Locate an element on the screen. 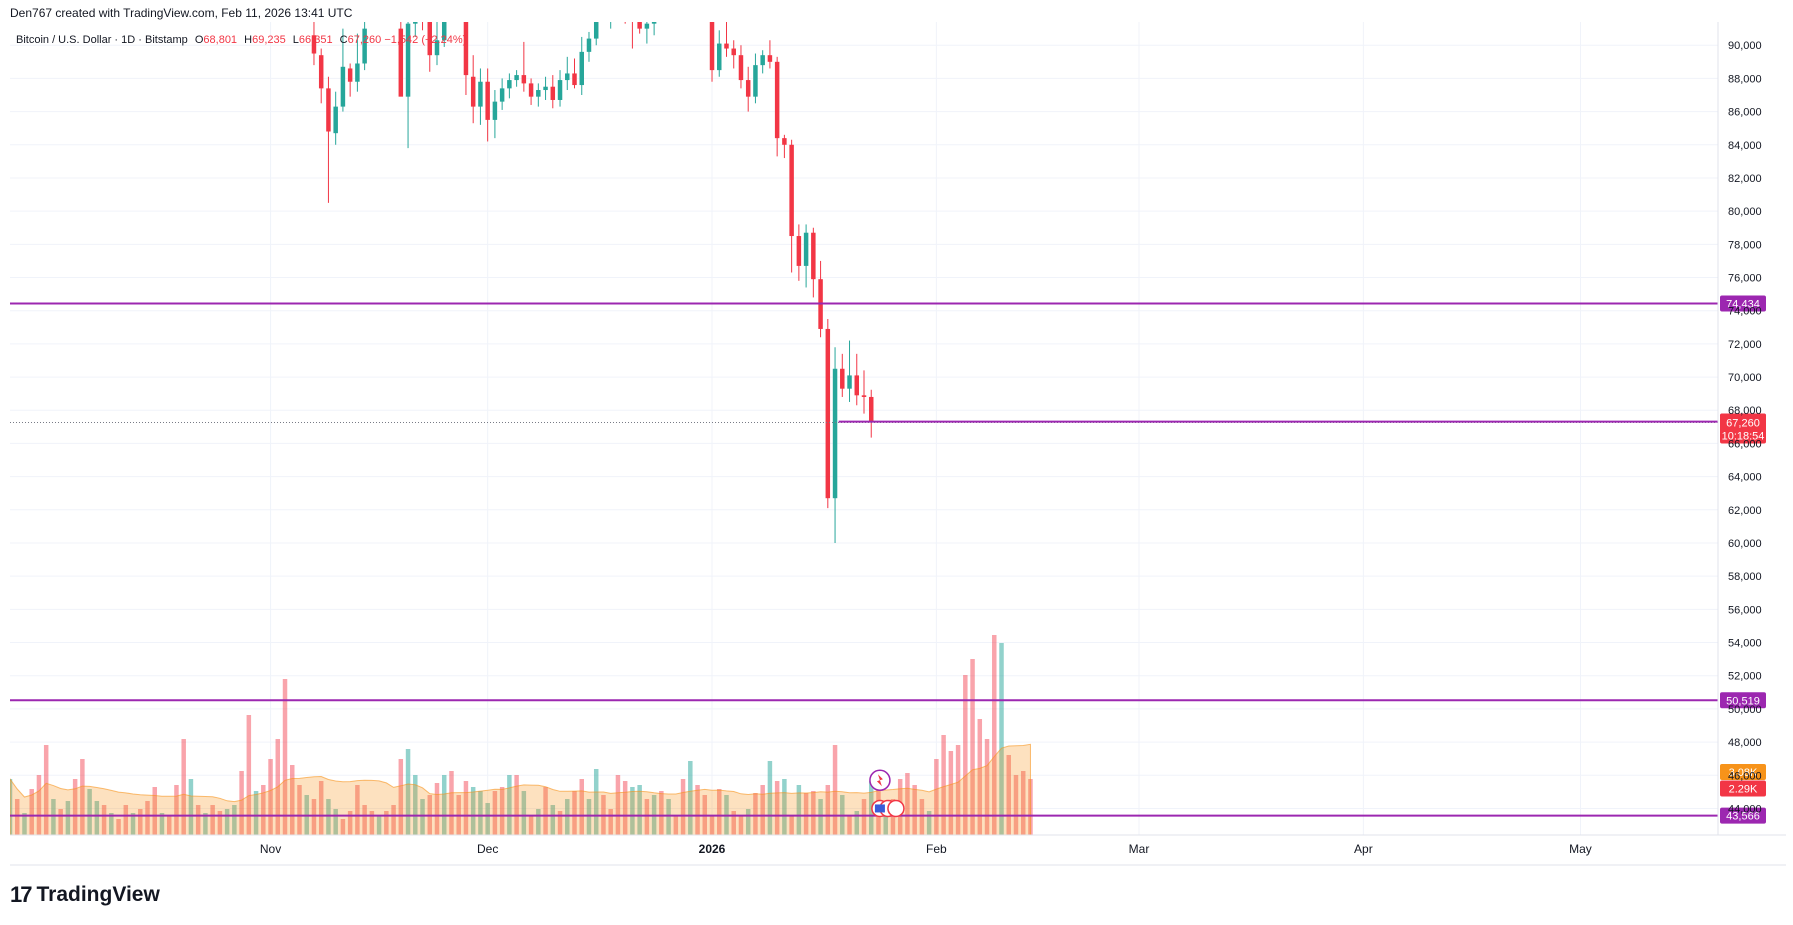  y-tick-label: 84,000 is located at coordinates (1745, 146).